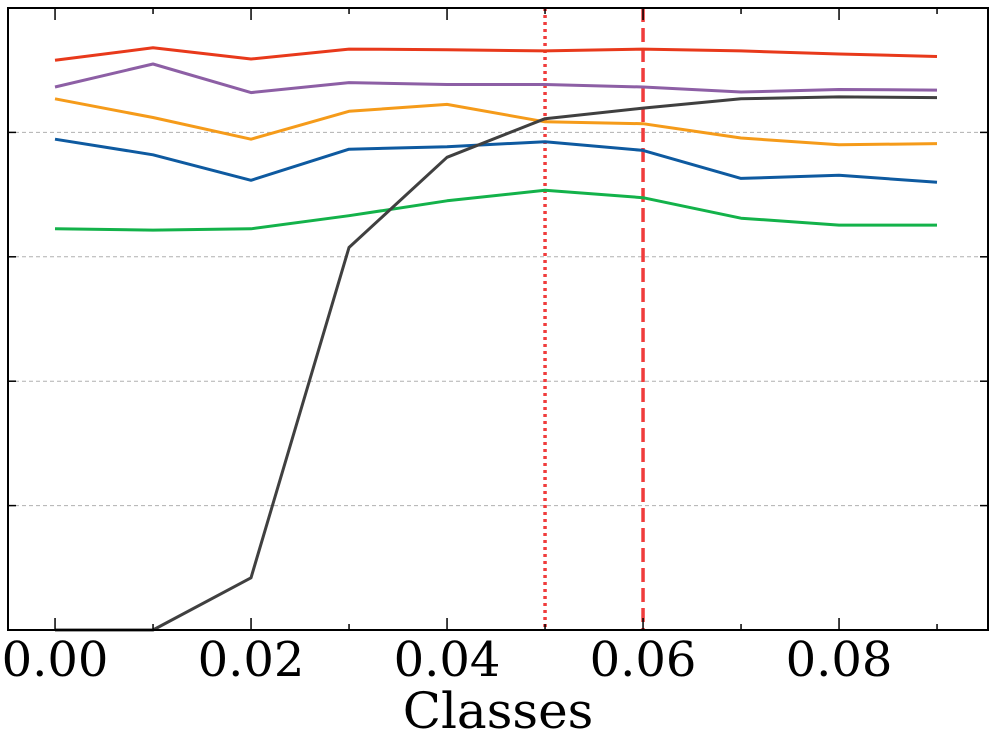 This screenshot has width=996, height=746. What do you see at coordinates (594, 319) in the screenshot?
I see `reference-lines` at bounding box center [594, 319].